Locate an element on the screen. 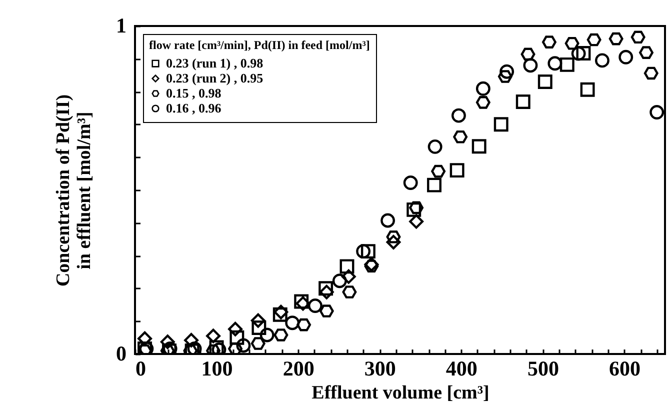 The height and width of the screenshot is (415, 671). x-tick-label: 400 is located at coordinates (462, 368).